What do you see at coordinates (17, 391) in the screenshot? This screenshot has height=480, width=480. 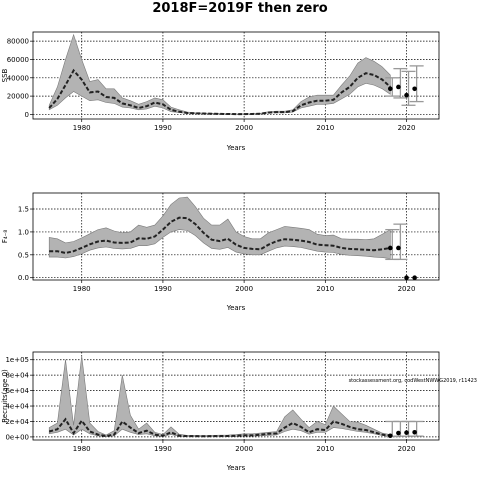 I see `y-tick-label: 6e+04` at bounding box center [17, 391].